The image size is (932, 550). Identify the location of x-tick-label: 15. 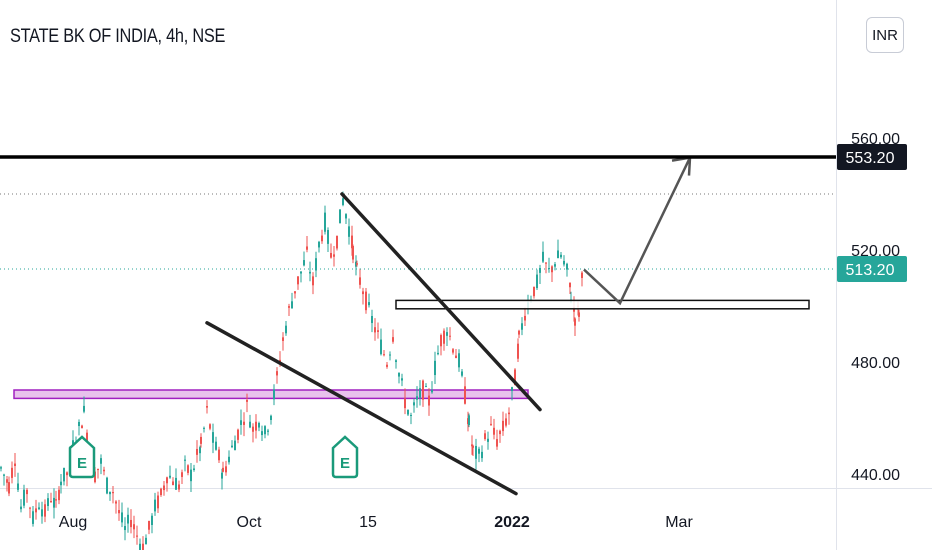
(368, 522).